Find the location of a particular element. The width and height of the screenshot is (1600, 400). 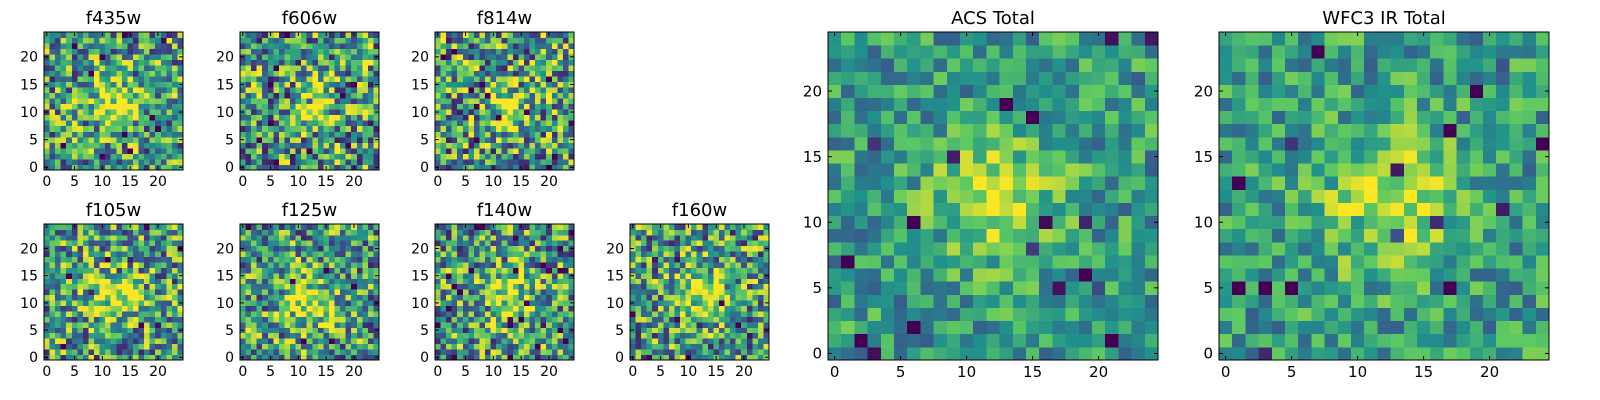

x-tick-label: 5 is located at coordinates (270, 372).